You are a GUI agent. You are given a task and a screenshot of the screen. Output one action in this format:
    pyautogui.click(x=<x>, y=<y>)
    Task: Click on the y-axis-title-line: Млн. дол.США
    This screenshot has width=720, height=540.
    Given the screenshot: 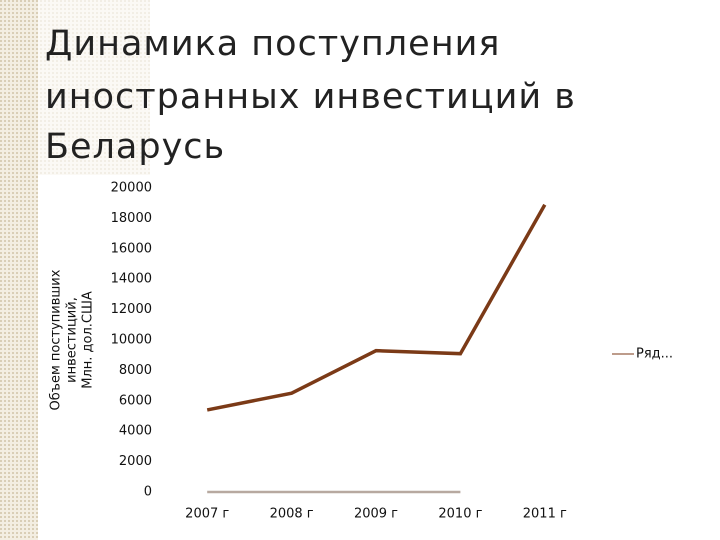 What is the action you would take?
    pyautogui.click(x=88, y=340)
    